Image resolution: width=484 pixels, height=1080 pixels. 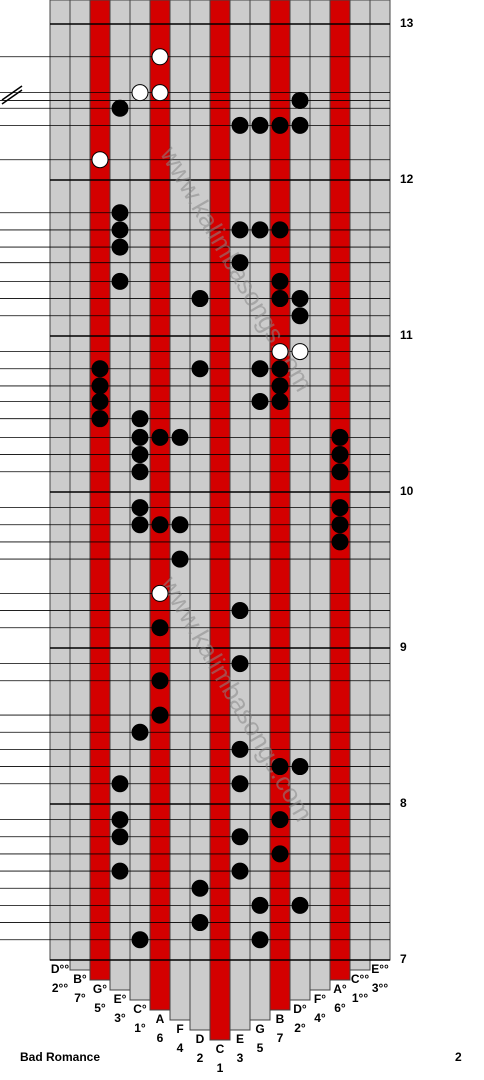 What do you see at coordinates (403, 647) in the screenshot?
I see `measure-number: 9` at bounding box center [403, 647].